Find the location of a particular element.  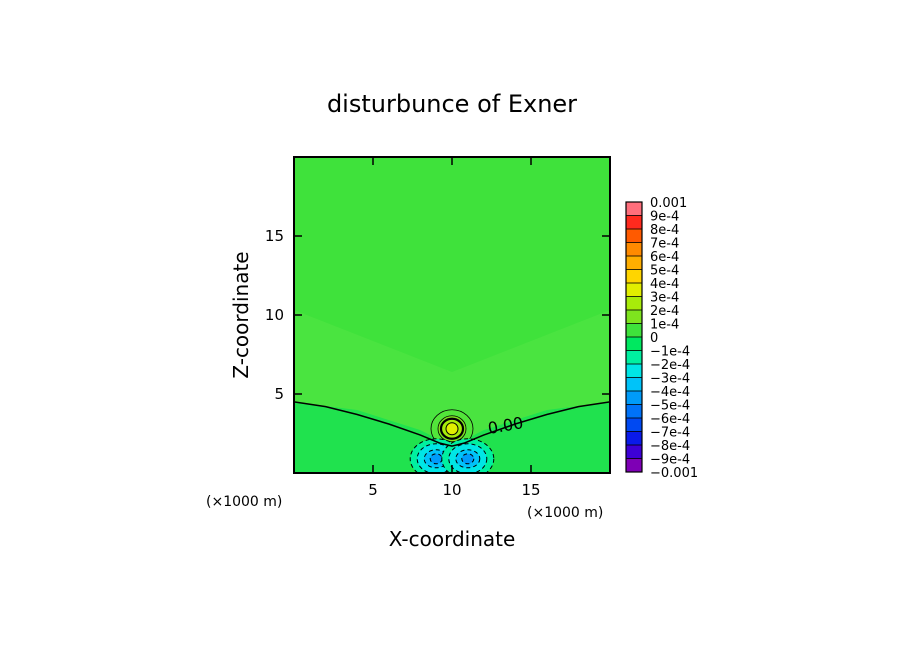

colorbar-level-label: 3e-4 is located at coordinates (664, 298).